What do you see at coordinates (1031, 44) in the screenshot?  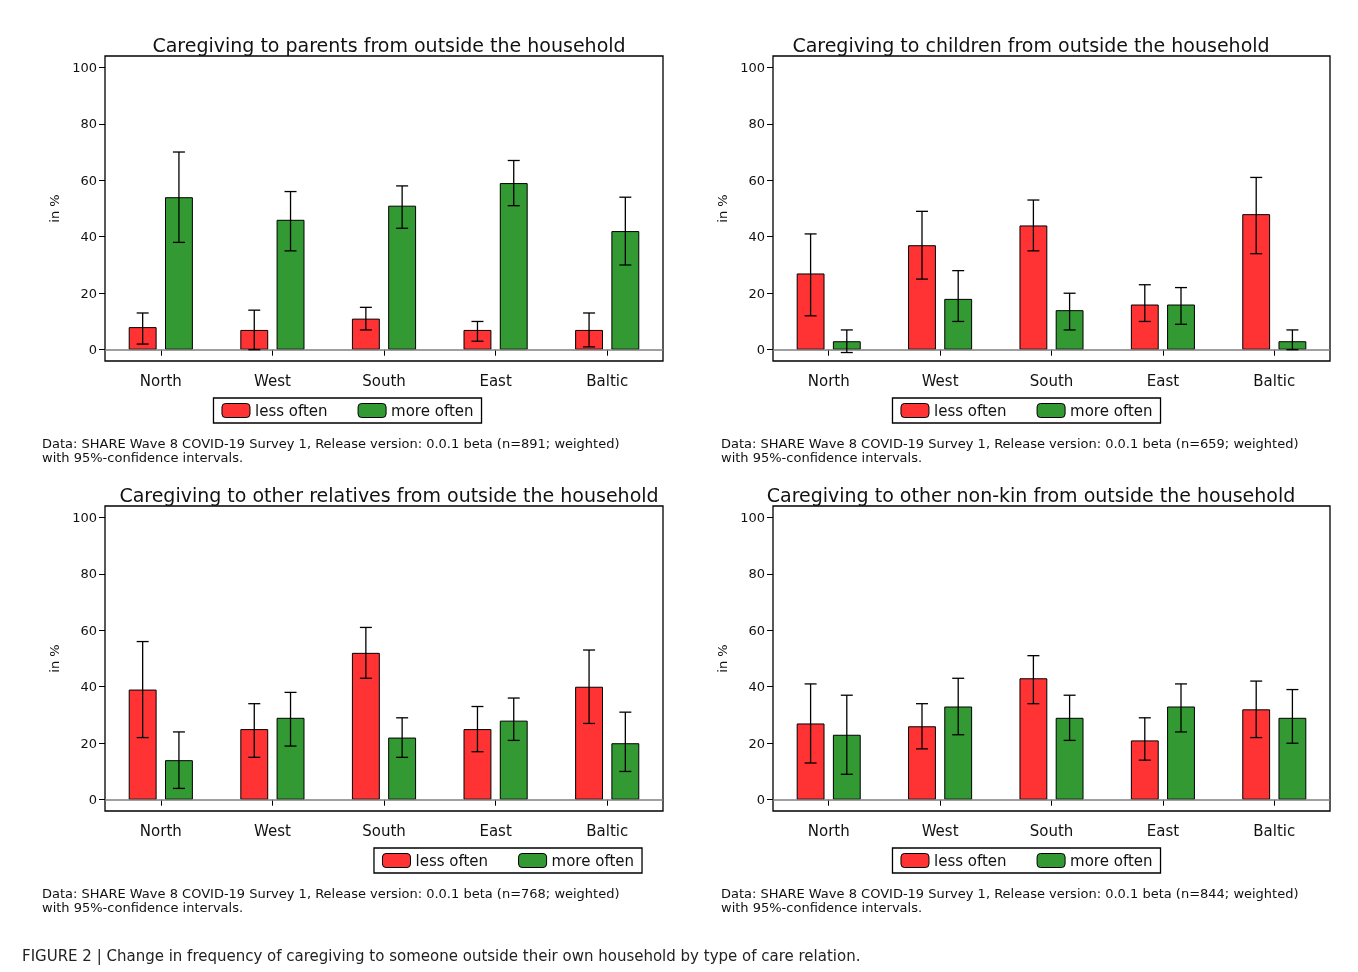 I see `chart-title: Caregiving to children from outside the household` at bounding box center [1031, 44].